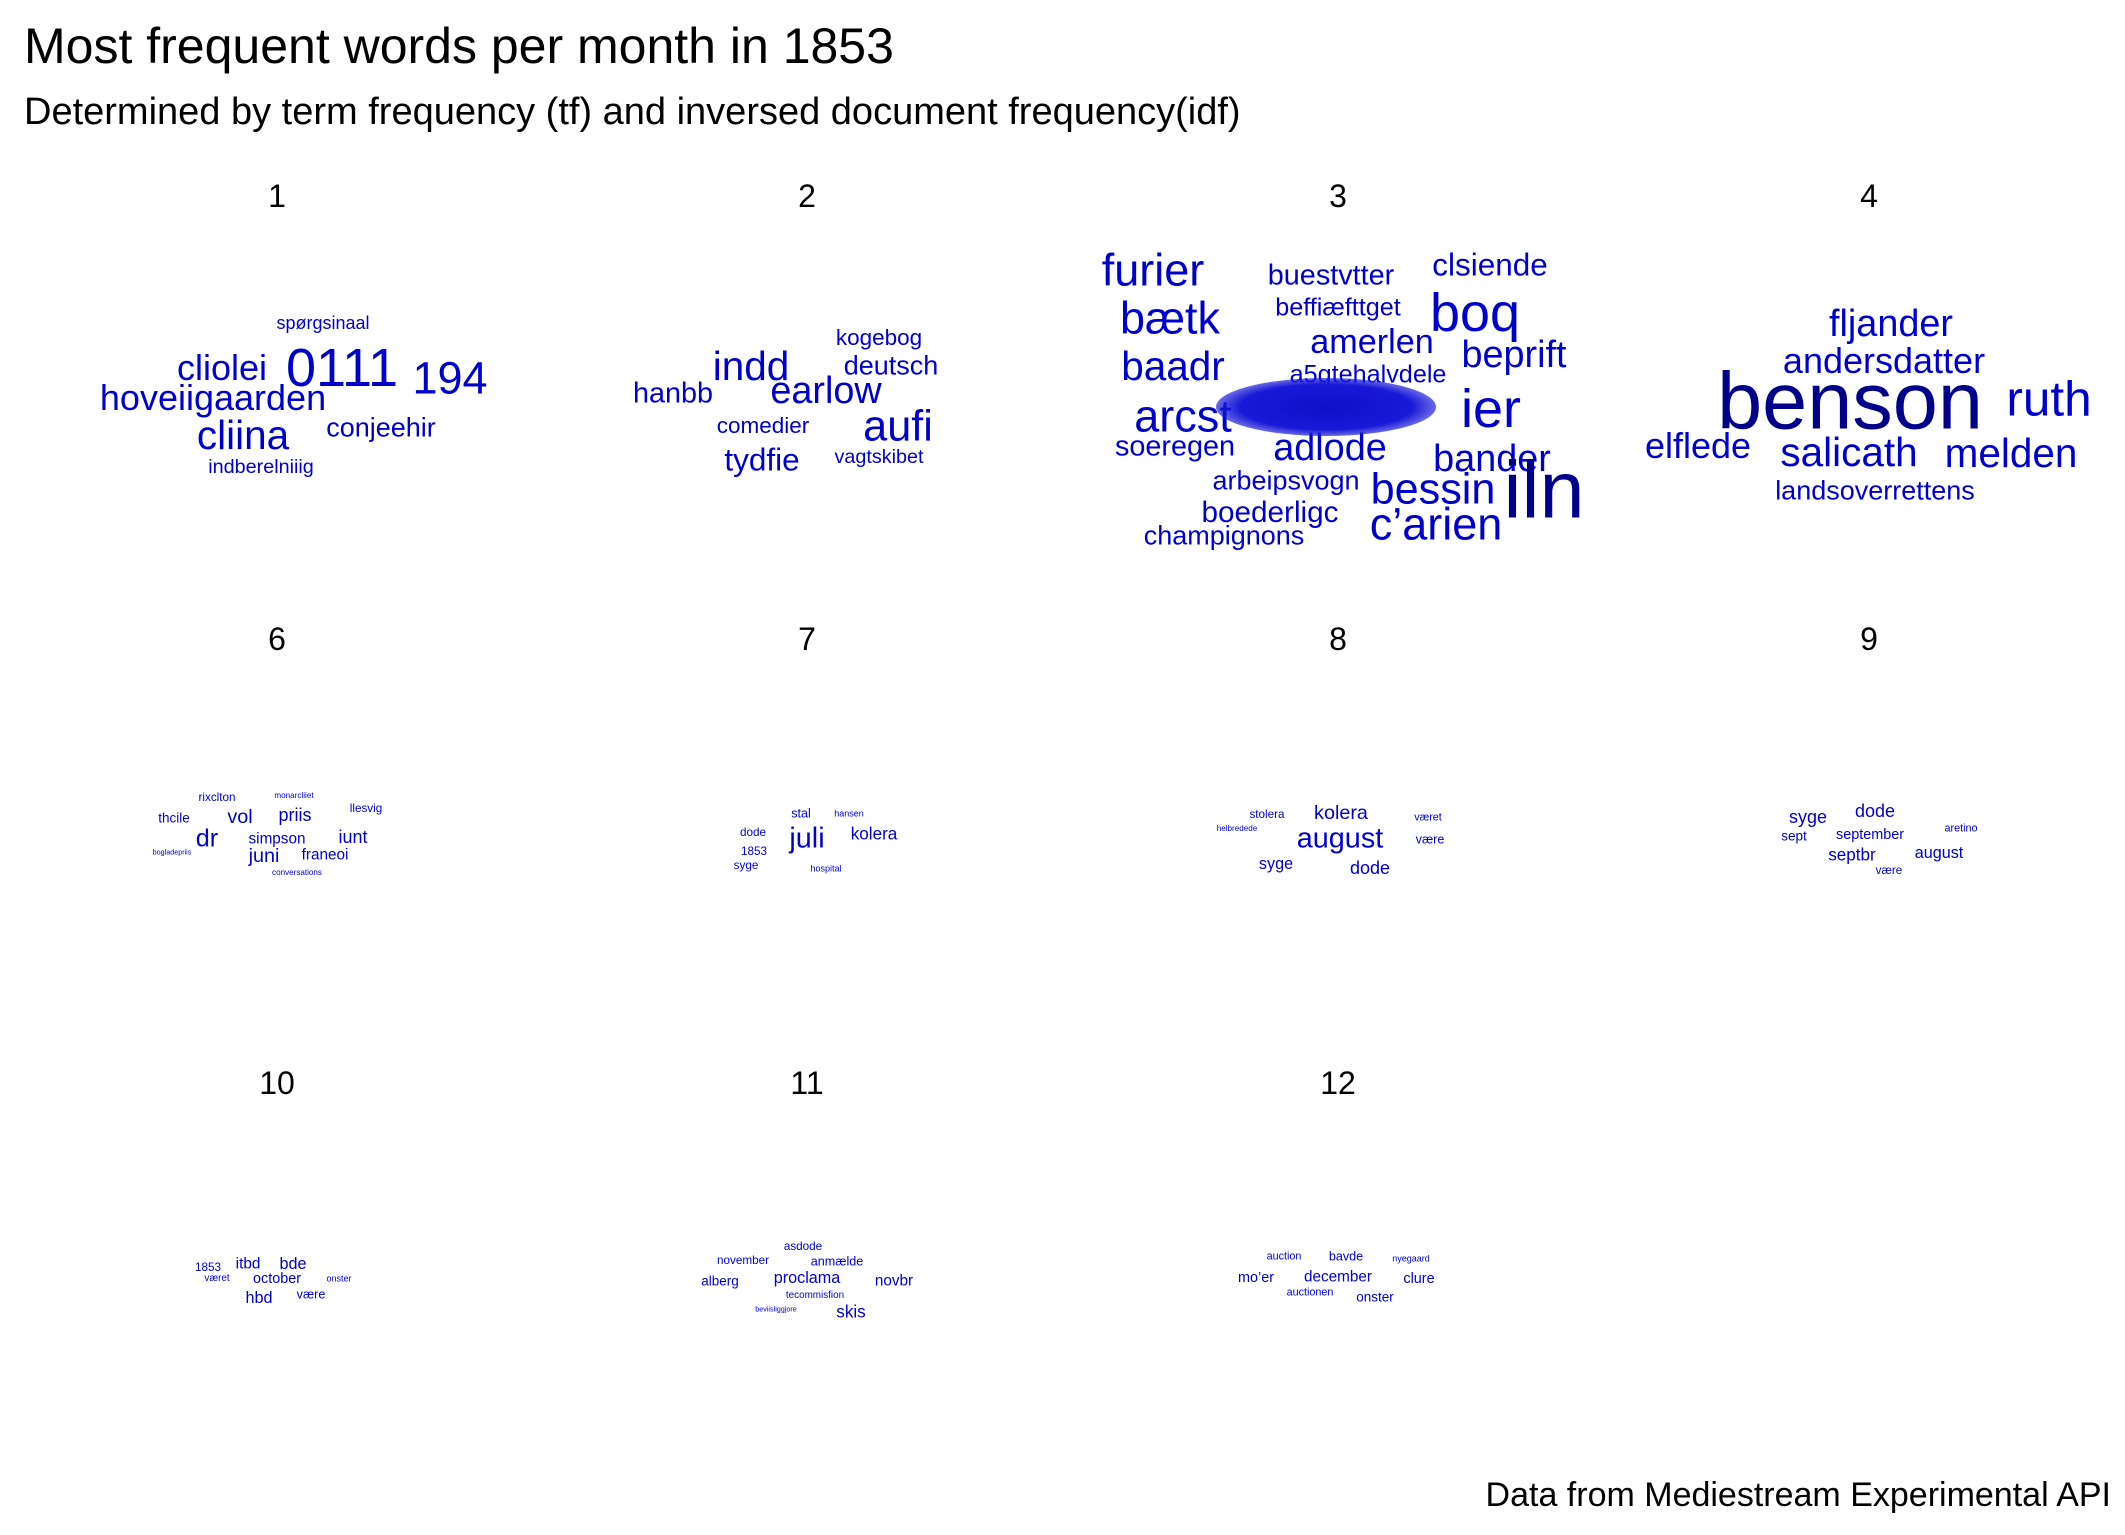 The height and width of the screenshot is (1535, 2125). What do you see at coordinates (720, 1281) in the screenshot?
I see `word-label: alberg` at bounding box center [720, 1281].